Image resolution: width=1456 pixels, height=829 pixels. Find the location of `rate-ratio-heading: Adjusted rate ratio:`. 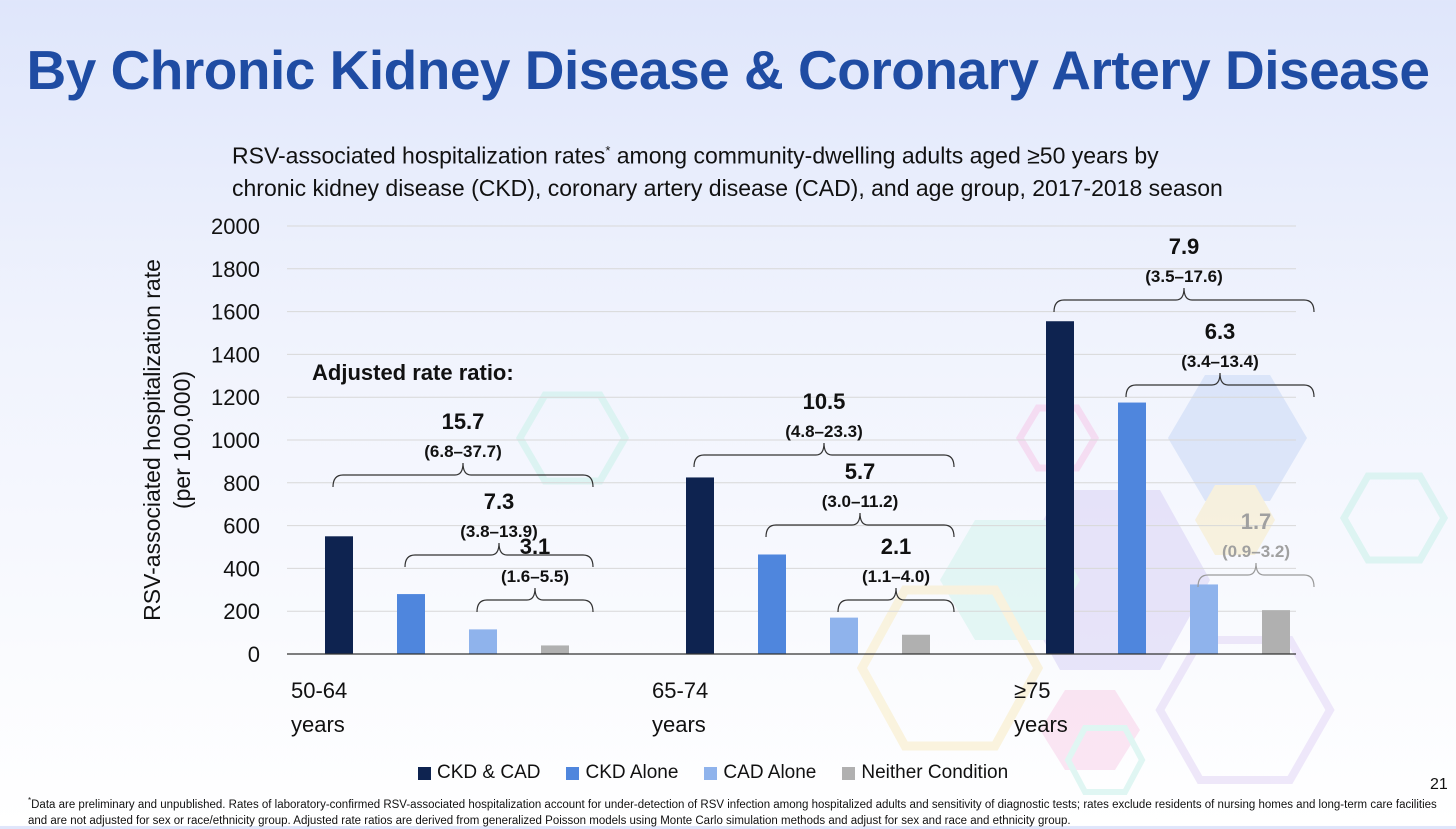

rate-ratio-heading: Adjusted rate ratio: is located at coordinates (413, 372).